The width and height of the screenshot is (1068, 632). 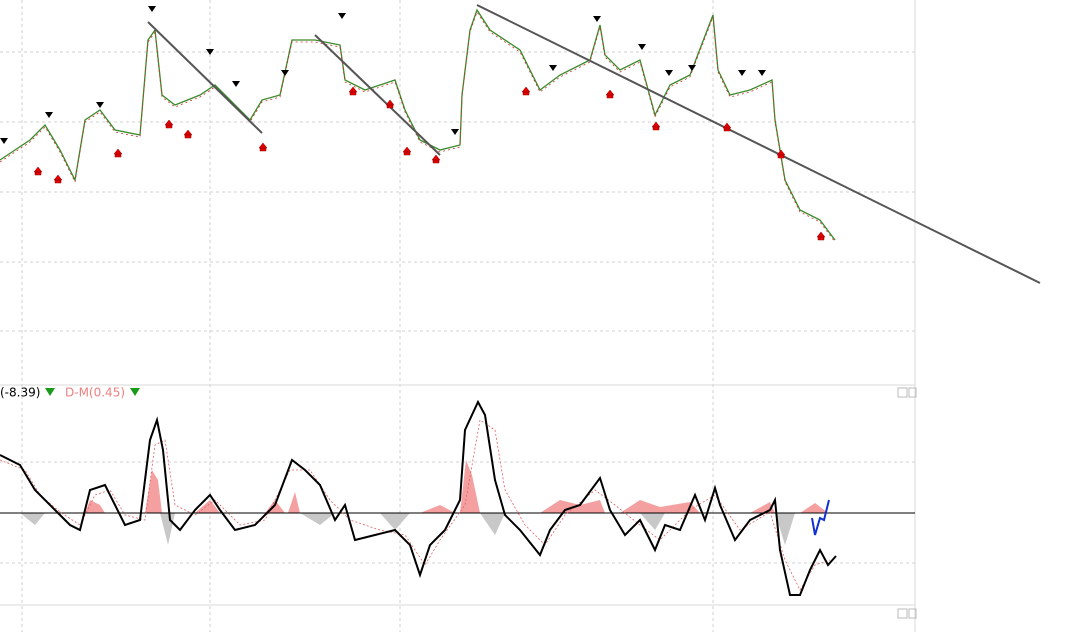 What do you see at coordinates (820, 517) in the screenshot?
I see `forecast-line` at bounding box center [820, 517].